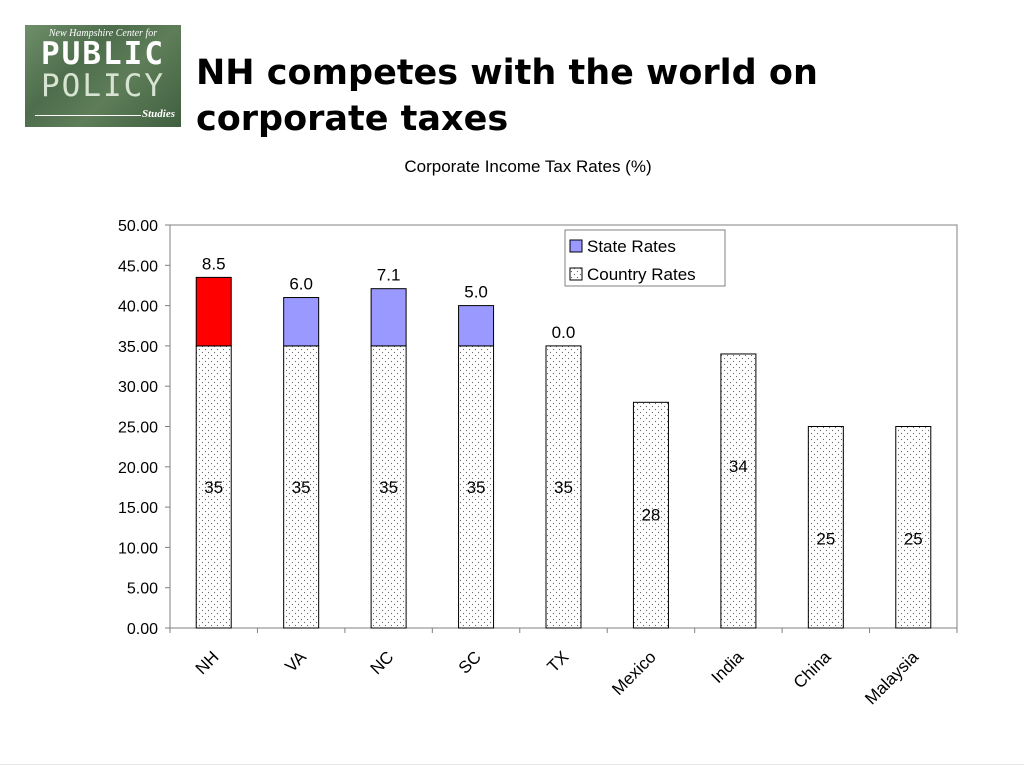 The height and width of the screenshot is (768, 1024). What do you see at coordinates (103, 86) in the screenshot?
I see `logo-line-policy: POLICY` at bounding box center [103, 86].